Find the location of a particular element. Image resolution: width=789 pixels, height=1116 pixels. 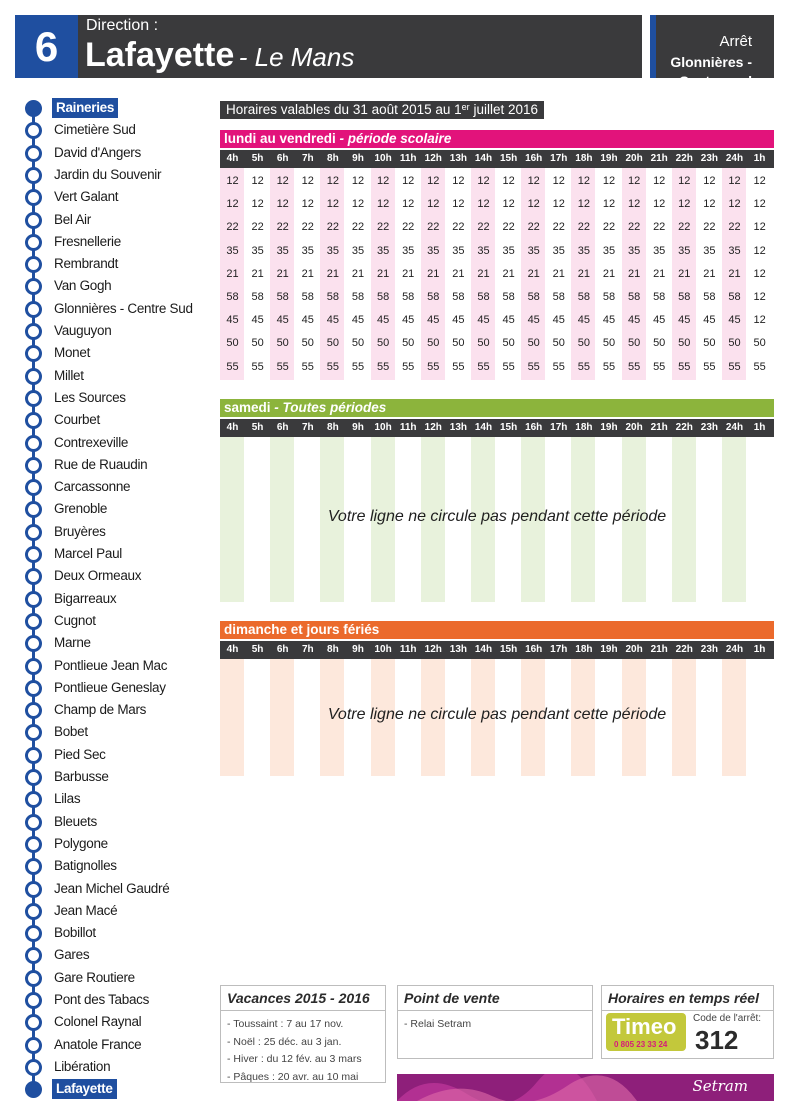

stop-item: Pied Sec is located at coordinates (100, 756).